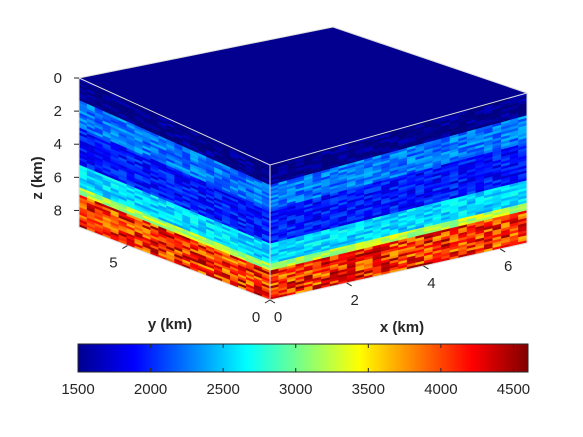  What do you see at coordinates (355, 300) in the screenshot?
I see `x-tick-label: 2` at bounding box center [355, 300].